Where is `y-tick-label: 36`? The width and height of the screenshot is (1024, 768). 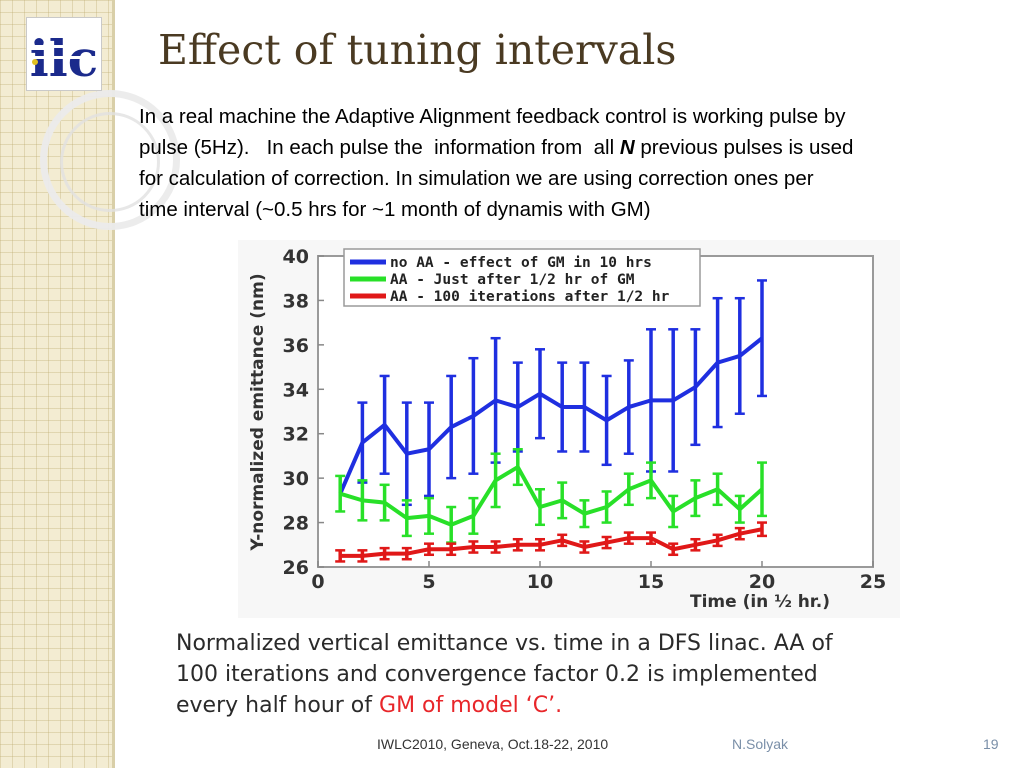 y-tick-label: 36 is located at coordinates (296, 346).